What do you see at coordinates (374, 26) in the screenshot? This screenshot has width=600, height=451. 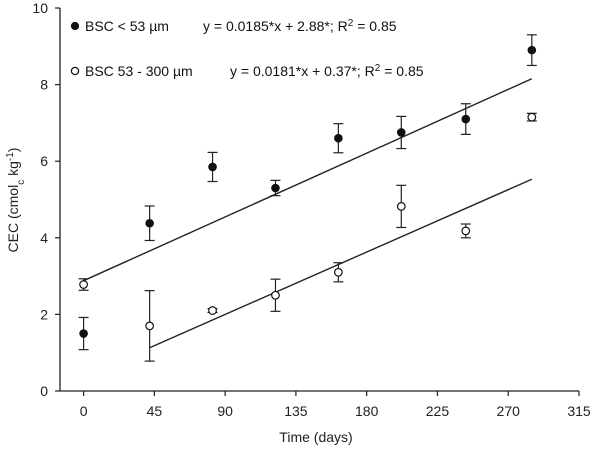 I see `equation-fine-tail: = 0.85` at bounding box center [374, 26].